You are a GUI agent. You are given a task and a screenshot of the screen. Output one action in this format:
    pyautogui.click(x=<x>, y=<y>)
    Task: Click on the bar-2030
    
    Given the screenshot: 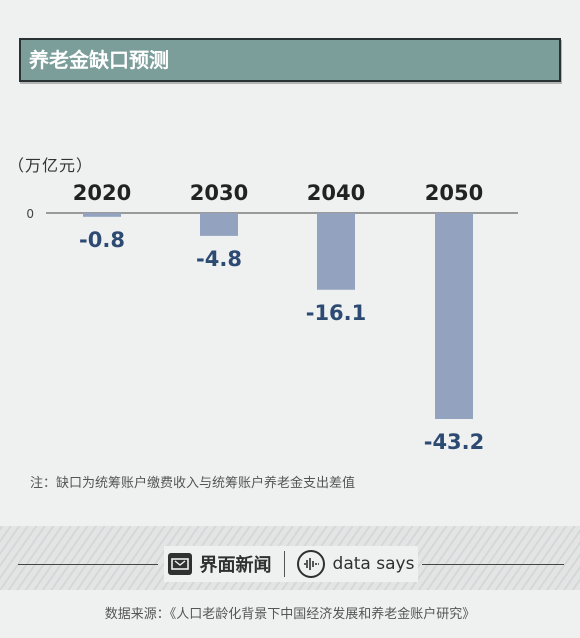 What is the action you would take?
    pyautogui.click(x=219, y=224)
    